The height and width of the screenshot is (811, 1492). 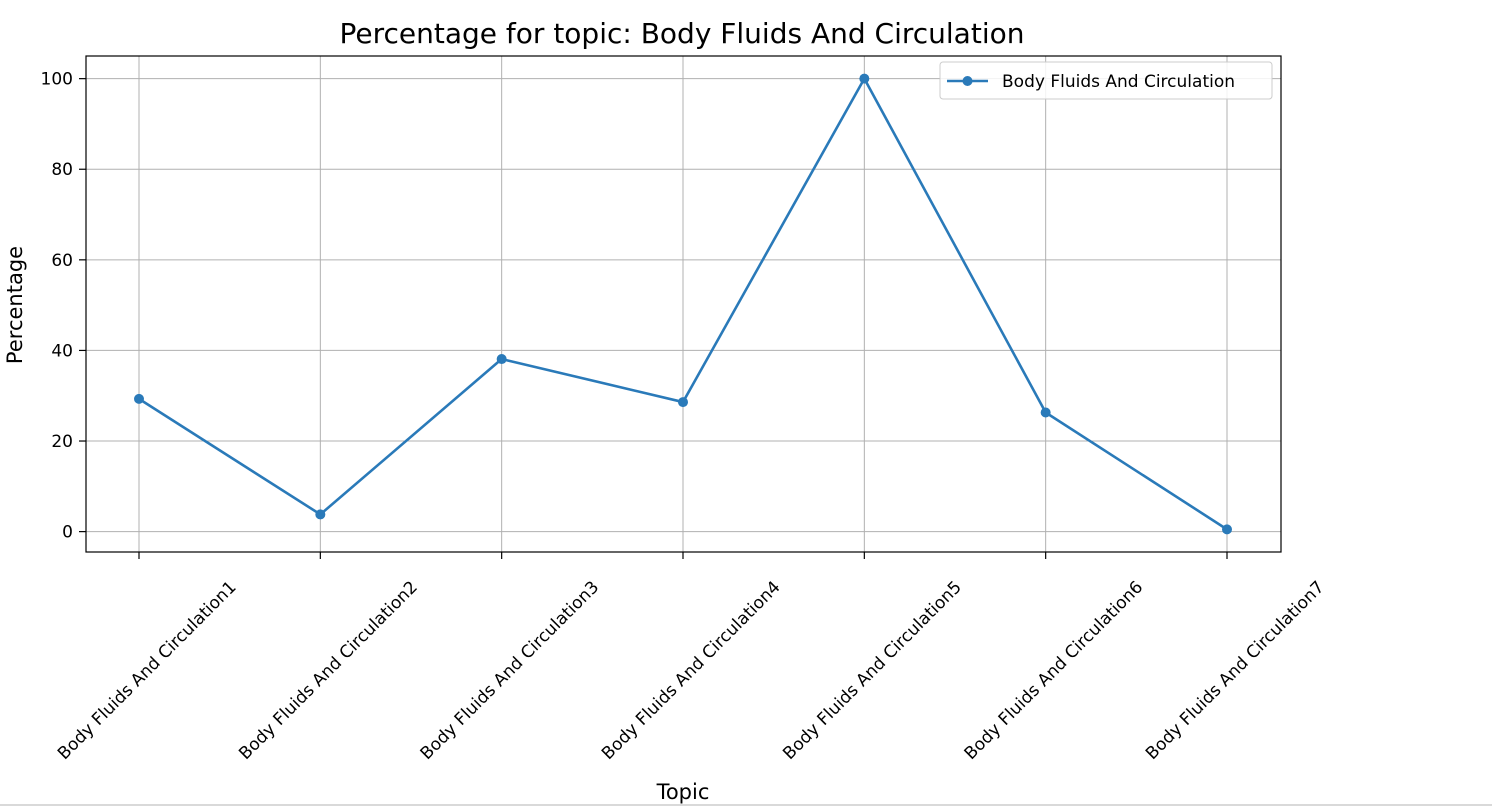 I want to click on y-axis-ticks: 0 20 40 60 80 100, so click(x=63, y=306).